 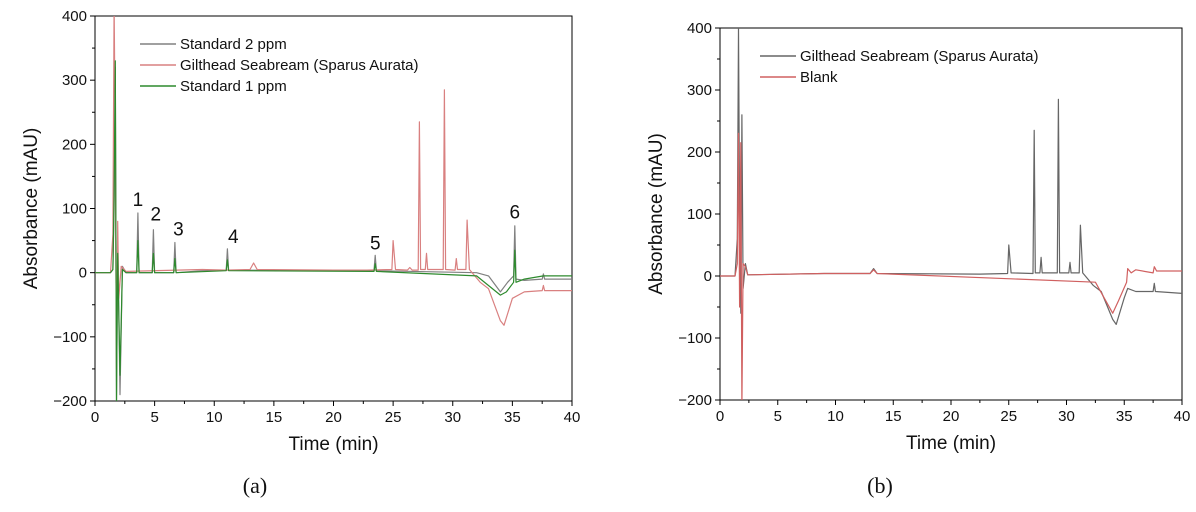 What do you see at coordinates (233, 86) in the screenshot?
I see `legend-label: Standard 1 ppm` at bounding box center [233, 86].